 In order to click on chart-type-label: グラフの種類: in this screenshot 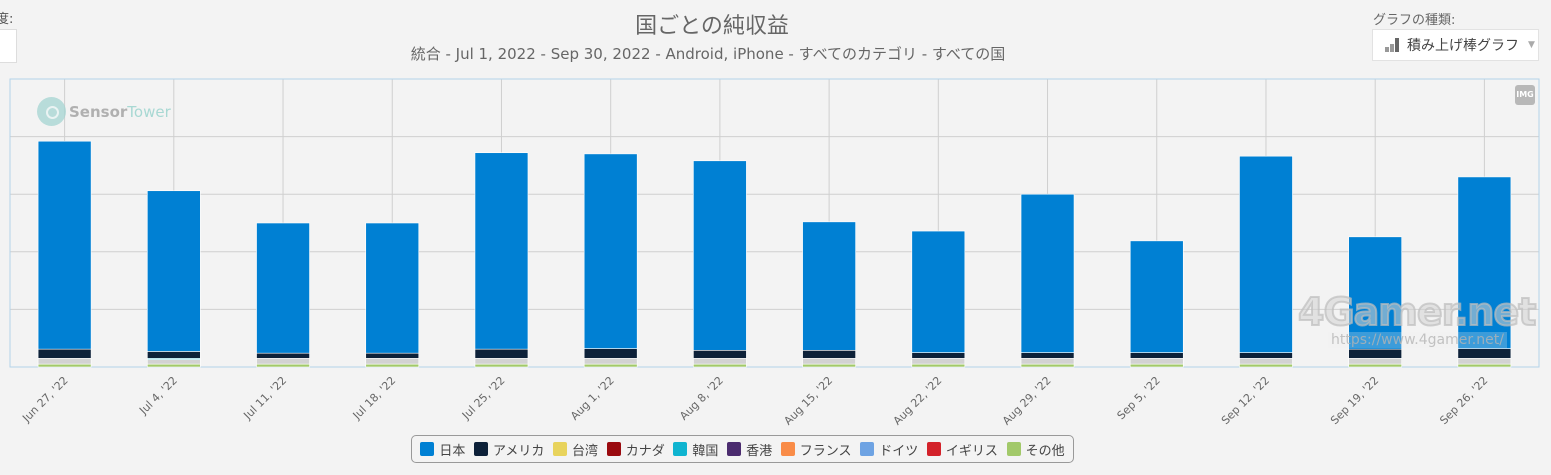, I will do `click(1414, 20)`.